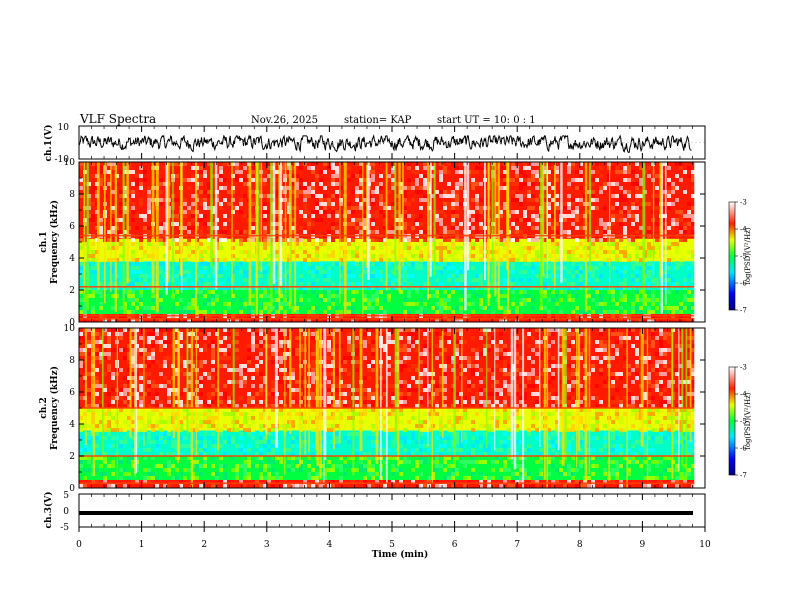  What do you see at coordinates (70, 163) in the screenshot?
I see `ch1-spec-ytick-label-5: 10` at bounding box center [70, 163].